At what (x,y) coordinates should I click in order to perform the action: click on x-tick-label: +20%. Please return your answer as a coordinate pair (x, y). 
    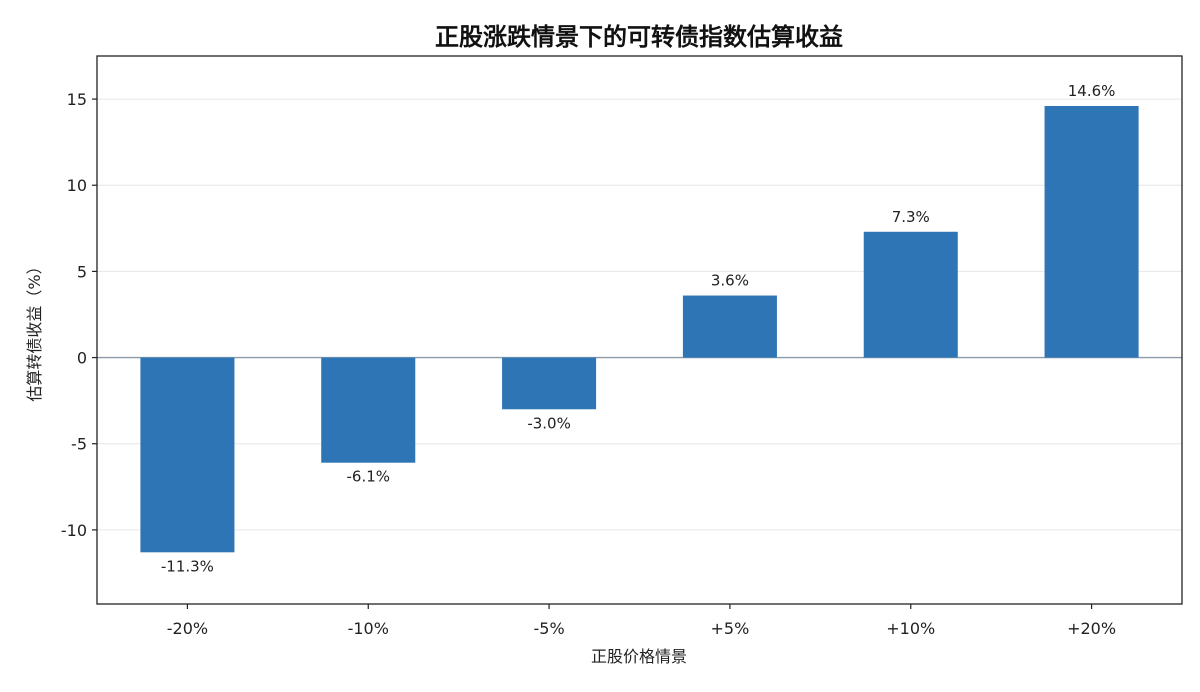
    Looking at the image, I should click on (1091, 628).